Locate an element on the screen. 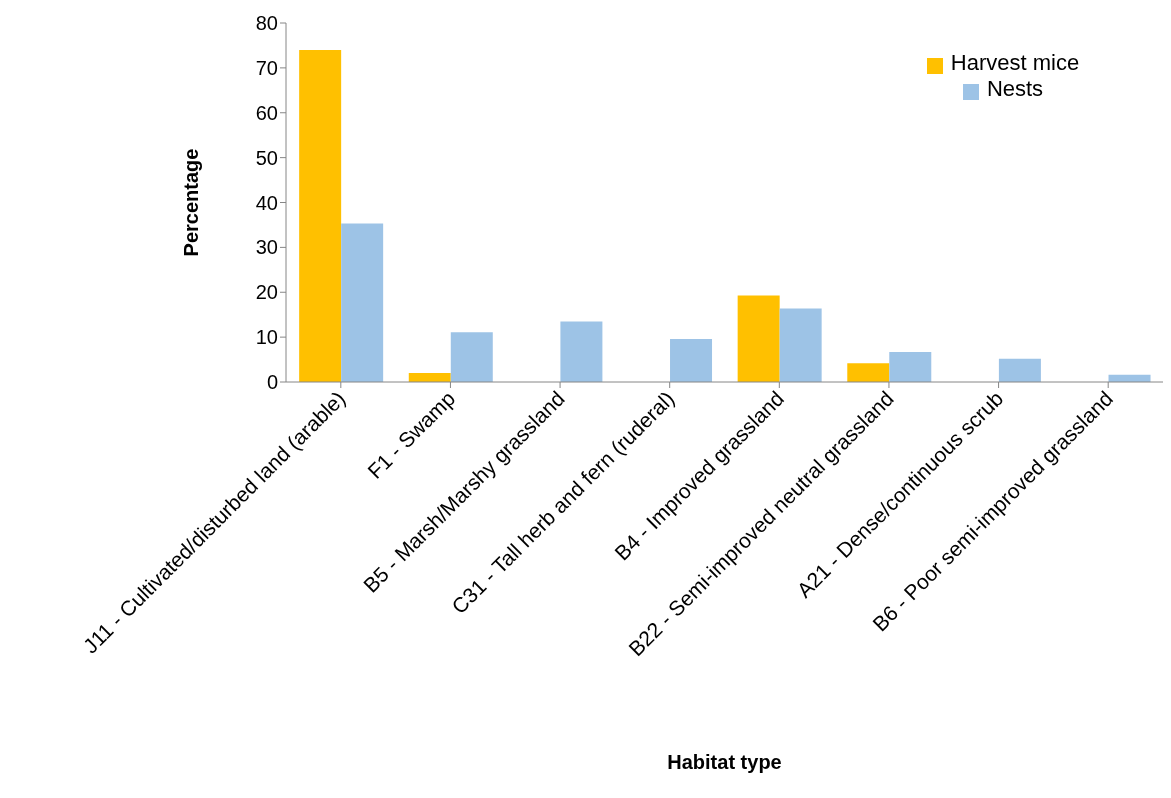 The width and height of the screenshot is (1171, 798). legend-label: Nests is located at coordinates (1015, 88).